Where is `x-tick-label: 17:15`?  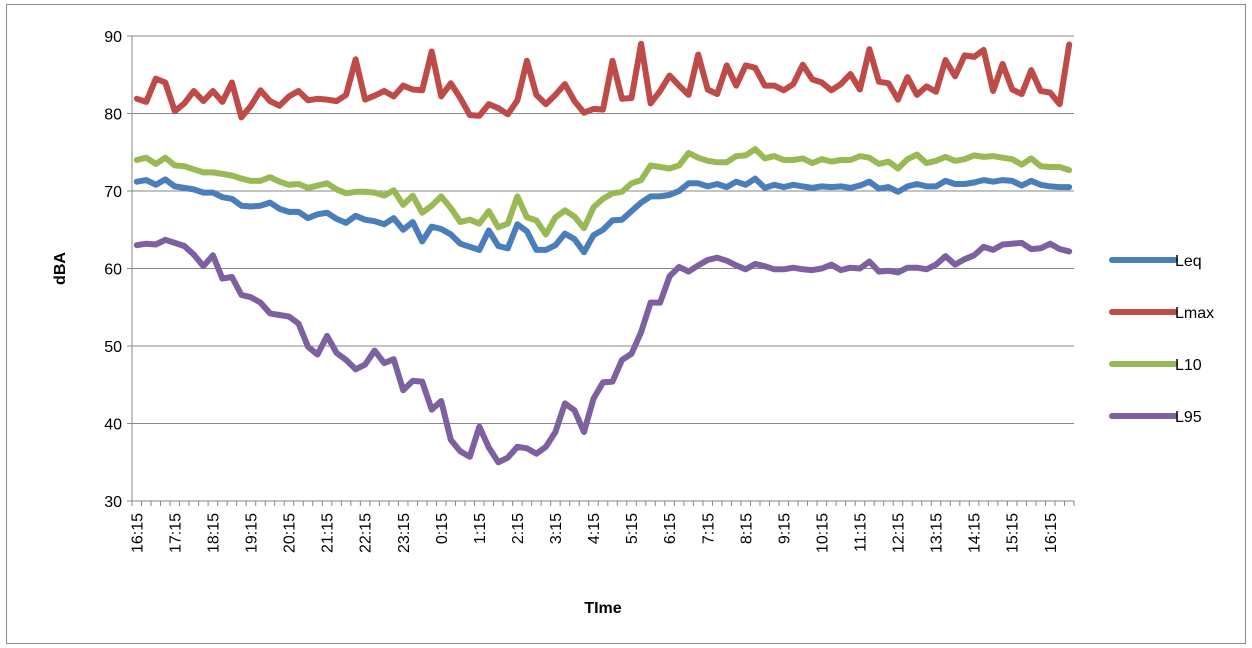 x-tick-label: 17:15 is located at coordinates (175, 533).